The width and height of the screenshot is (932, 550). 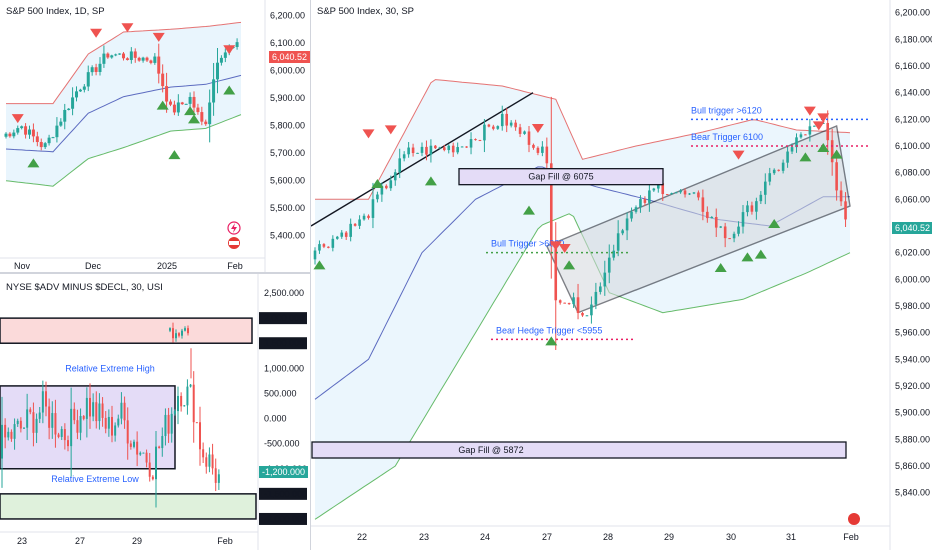 I want to click on daily-x-tick-label: 2025, so click(x=167, y=266).